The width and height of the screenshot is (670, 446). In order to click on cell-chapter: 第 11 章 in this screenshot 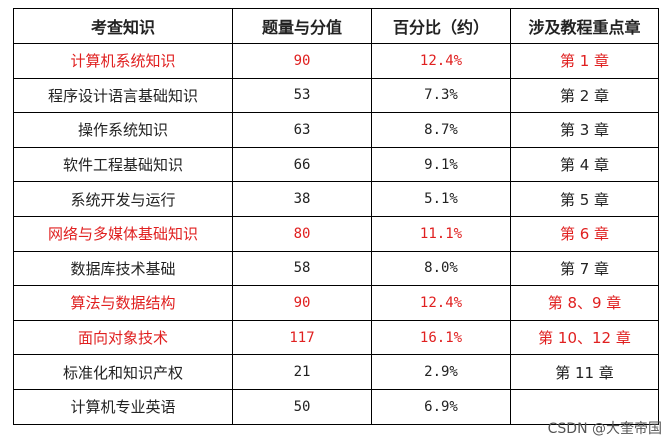, I will do `click(584, 372)`.